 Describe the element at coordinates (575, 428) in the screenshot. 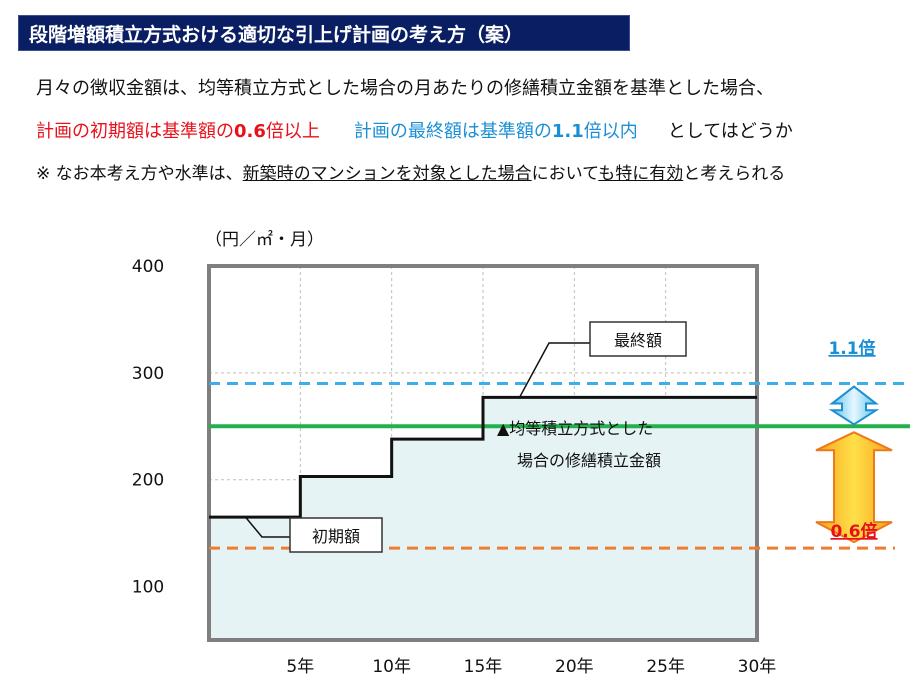

I see `reference-label-line1: ▲均等積立方式とした` at that location.